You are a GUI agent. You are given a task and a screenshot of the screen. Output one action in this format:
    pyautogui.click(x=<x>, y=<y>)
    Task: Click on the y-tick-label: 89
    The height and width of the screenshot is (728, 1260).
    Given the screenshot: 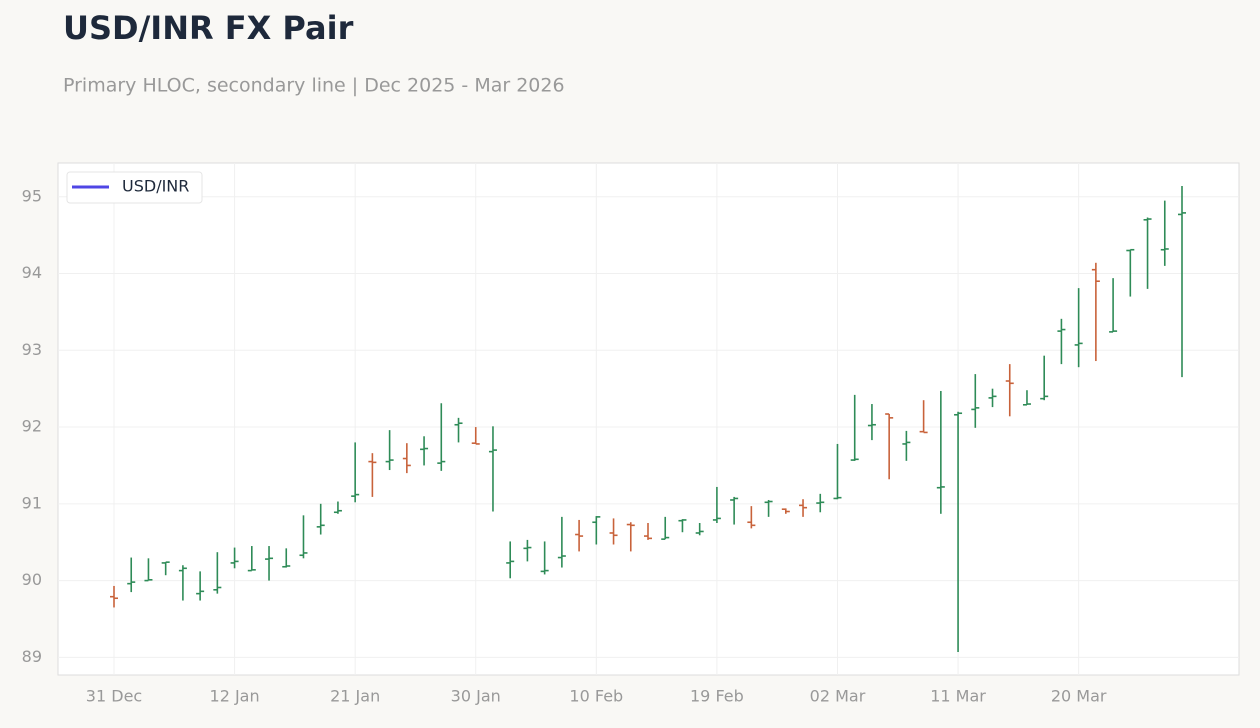 What is the action you would take?
    pyautogui.click(x=32, y=656)
    